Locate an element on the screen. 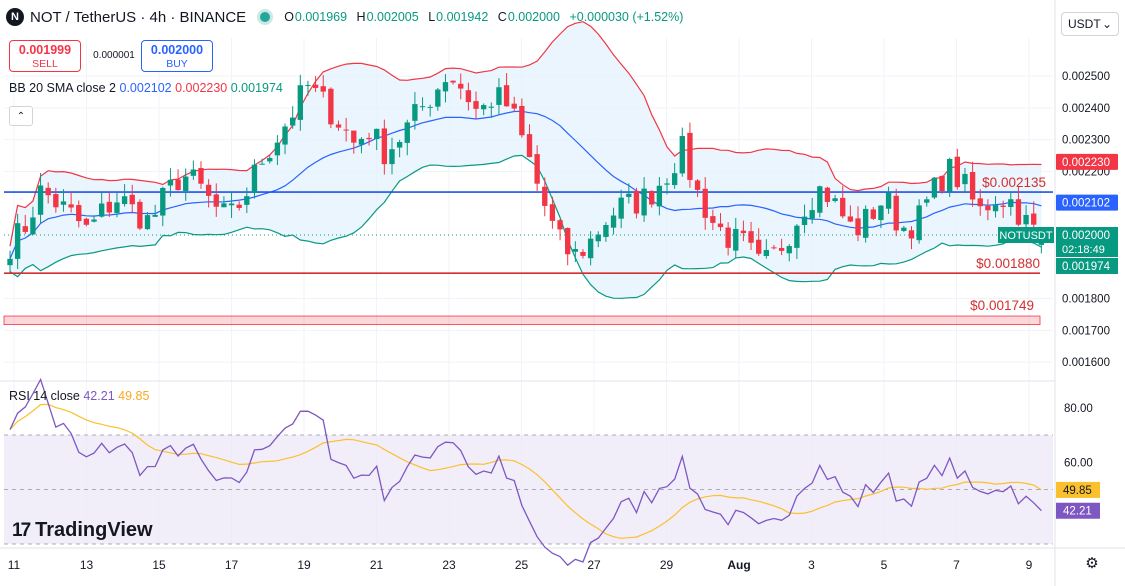 The image size is (1125, 586). gear-icon: ⚙ is located at coordinates (1092, 563).